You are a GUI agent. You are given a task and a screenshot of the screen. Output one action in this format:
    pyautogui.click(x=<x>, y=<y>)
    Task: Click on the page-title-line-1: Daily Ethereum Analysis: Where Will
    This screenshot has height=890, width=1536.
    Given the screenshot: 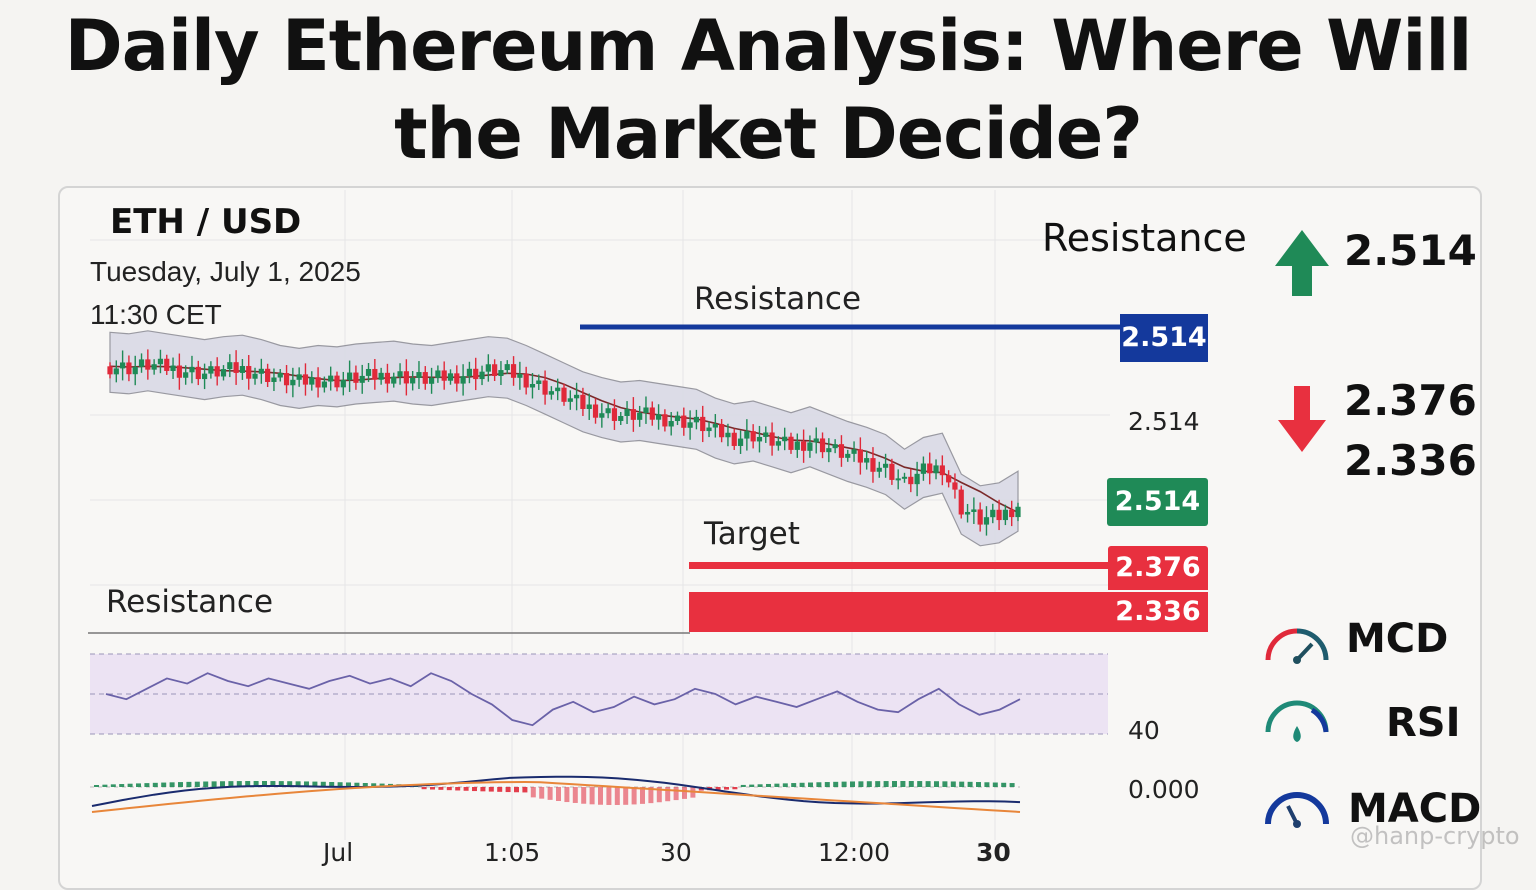 What is the action you would take?
    pyautogui.click(x=768, y=46)
    